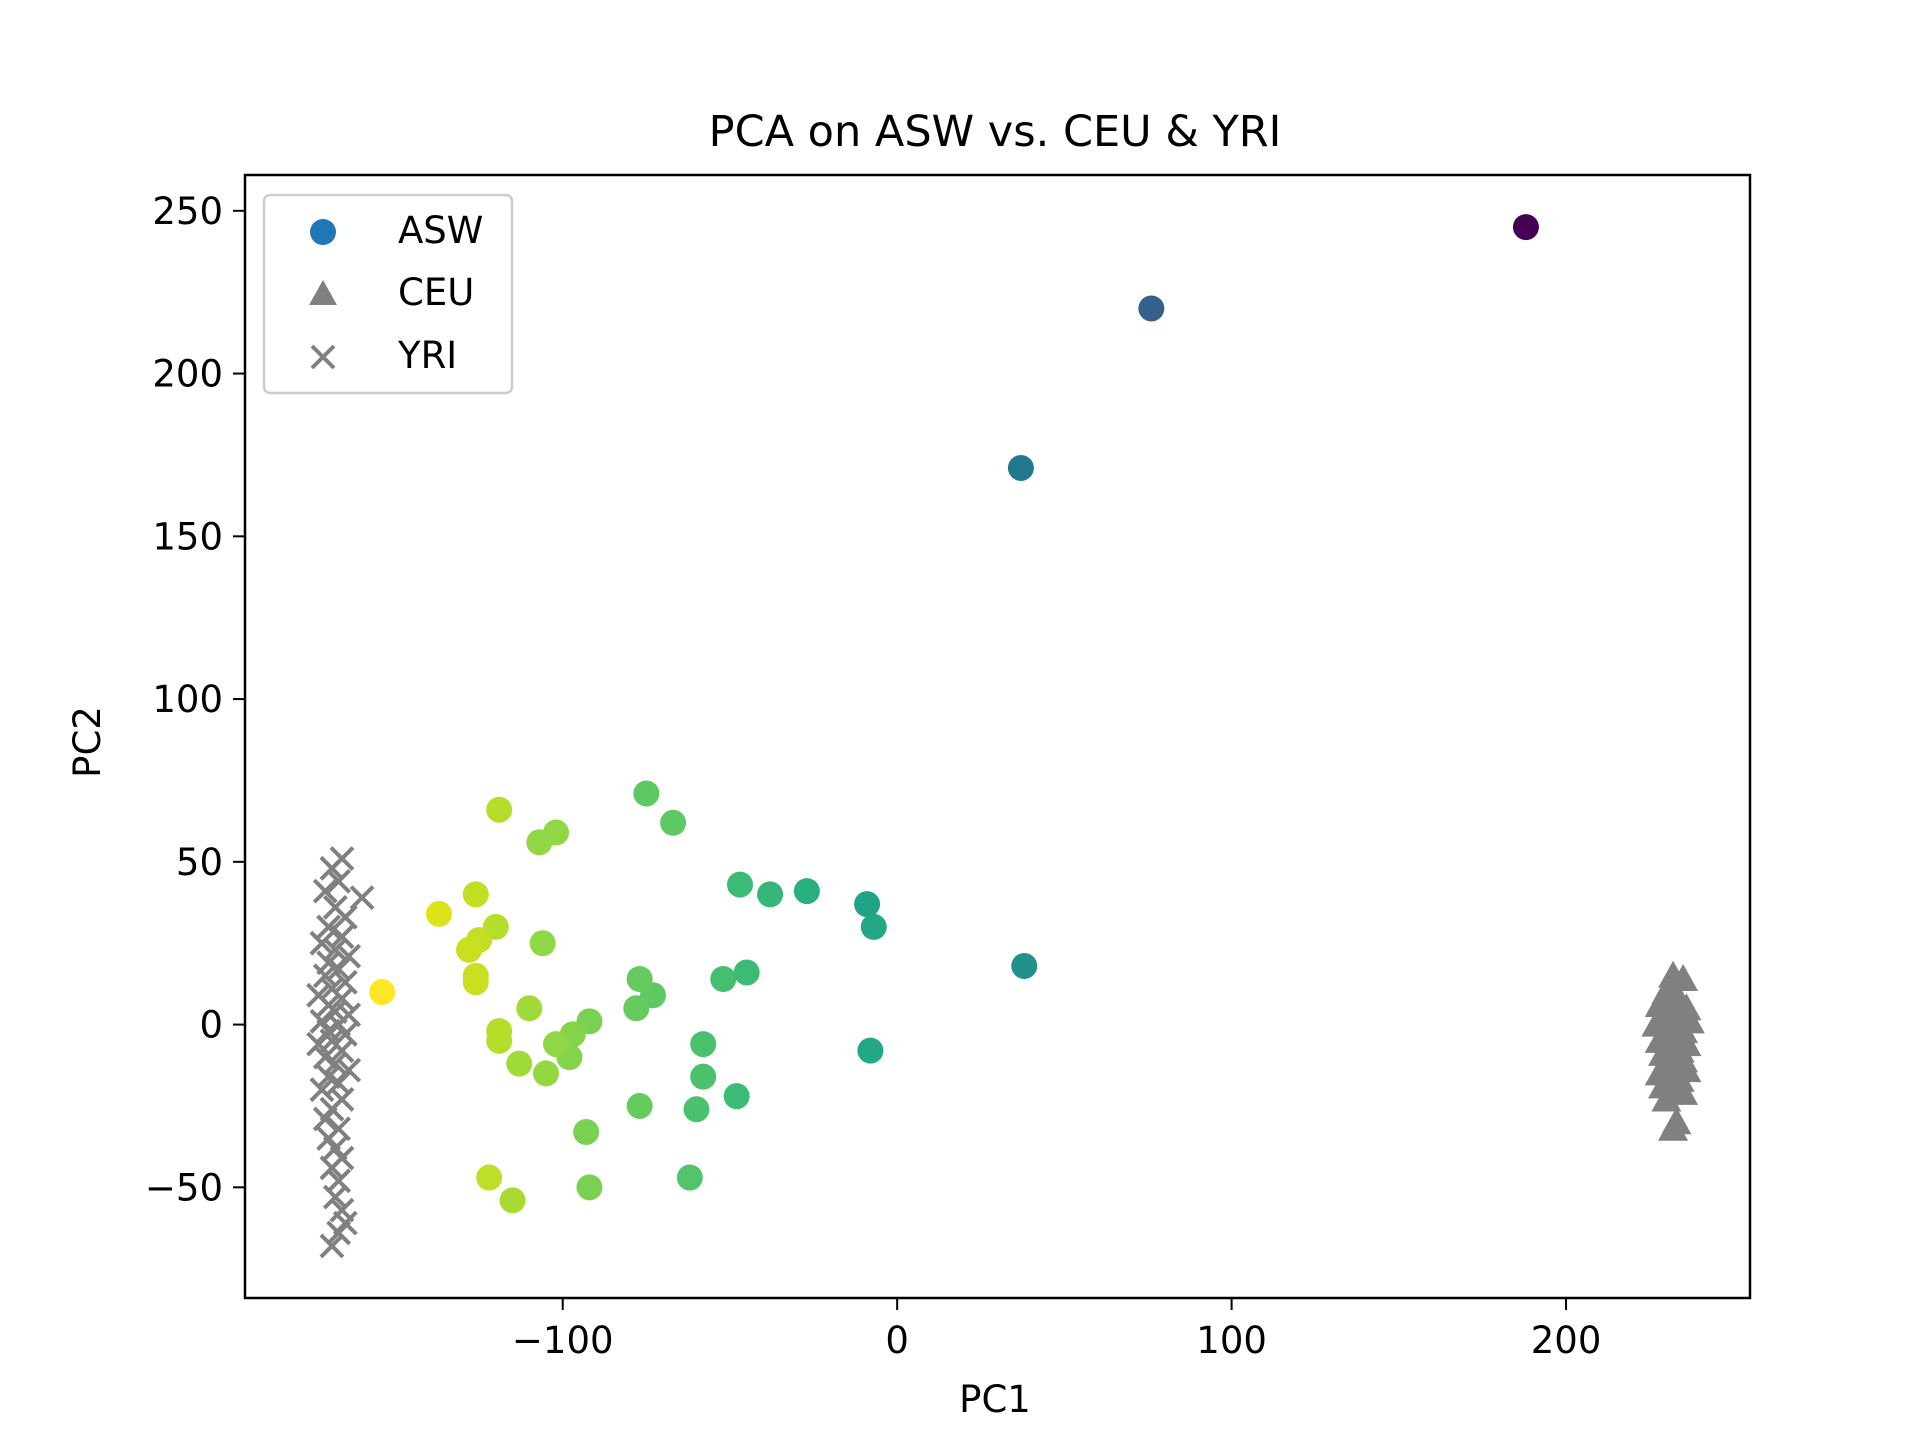 The height and width of the screenshot is (1440, 1920). Describe the element at coordinates (323, 232) in the screenshot. I see `legend-asw-marker` at that location.